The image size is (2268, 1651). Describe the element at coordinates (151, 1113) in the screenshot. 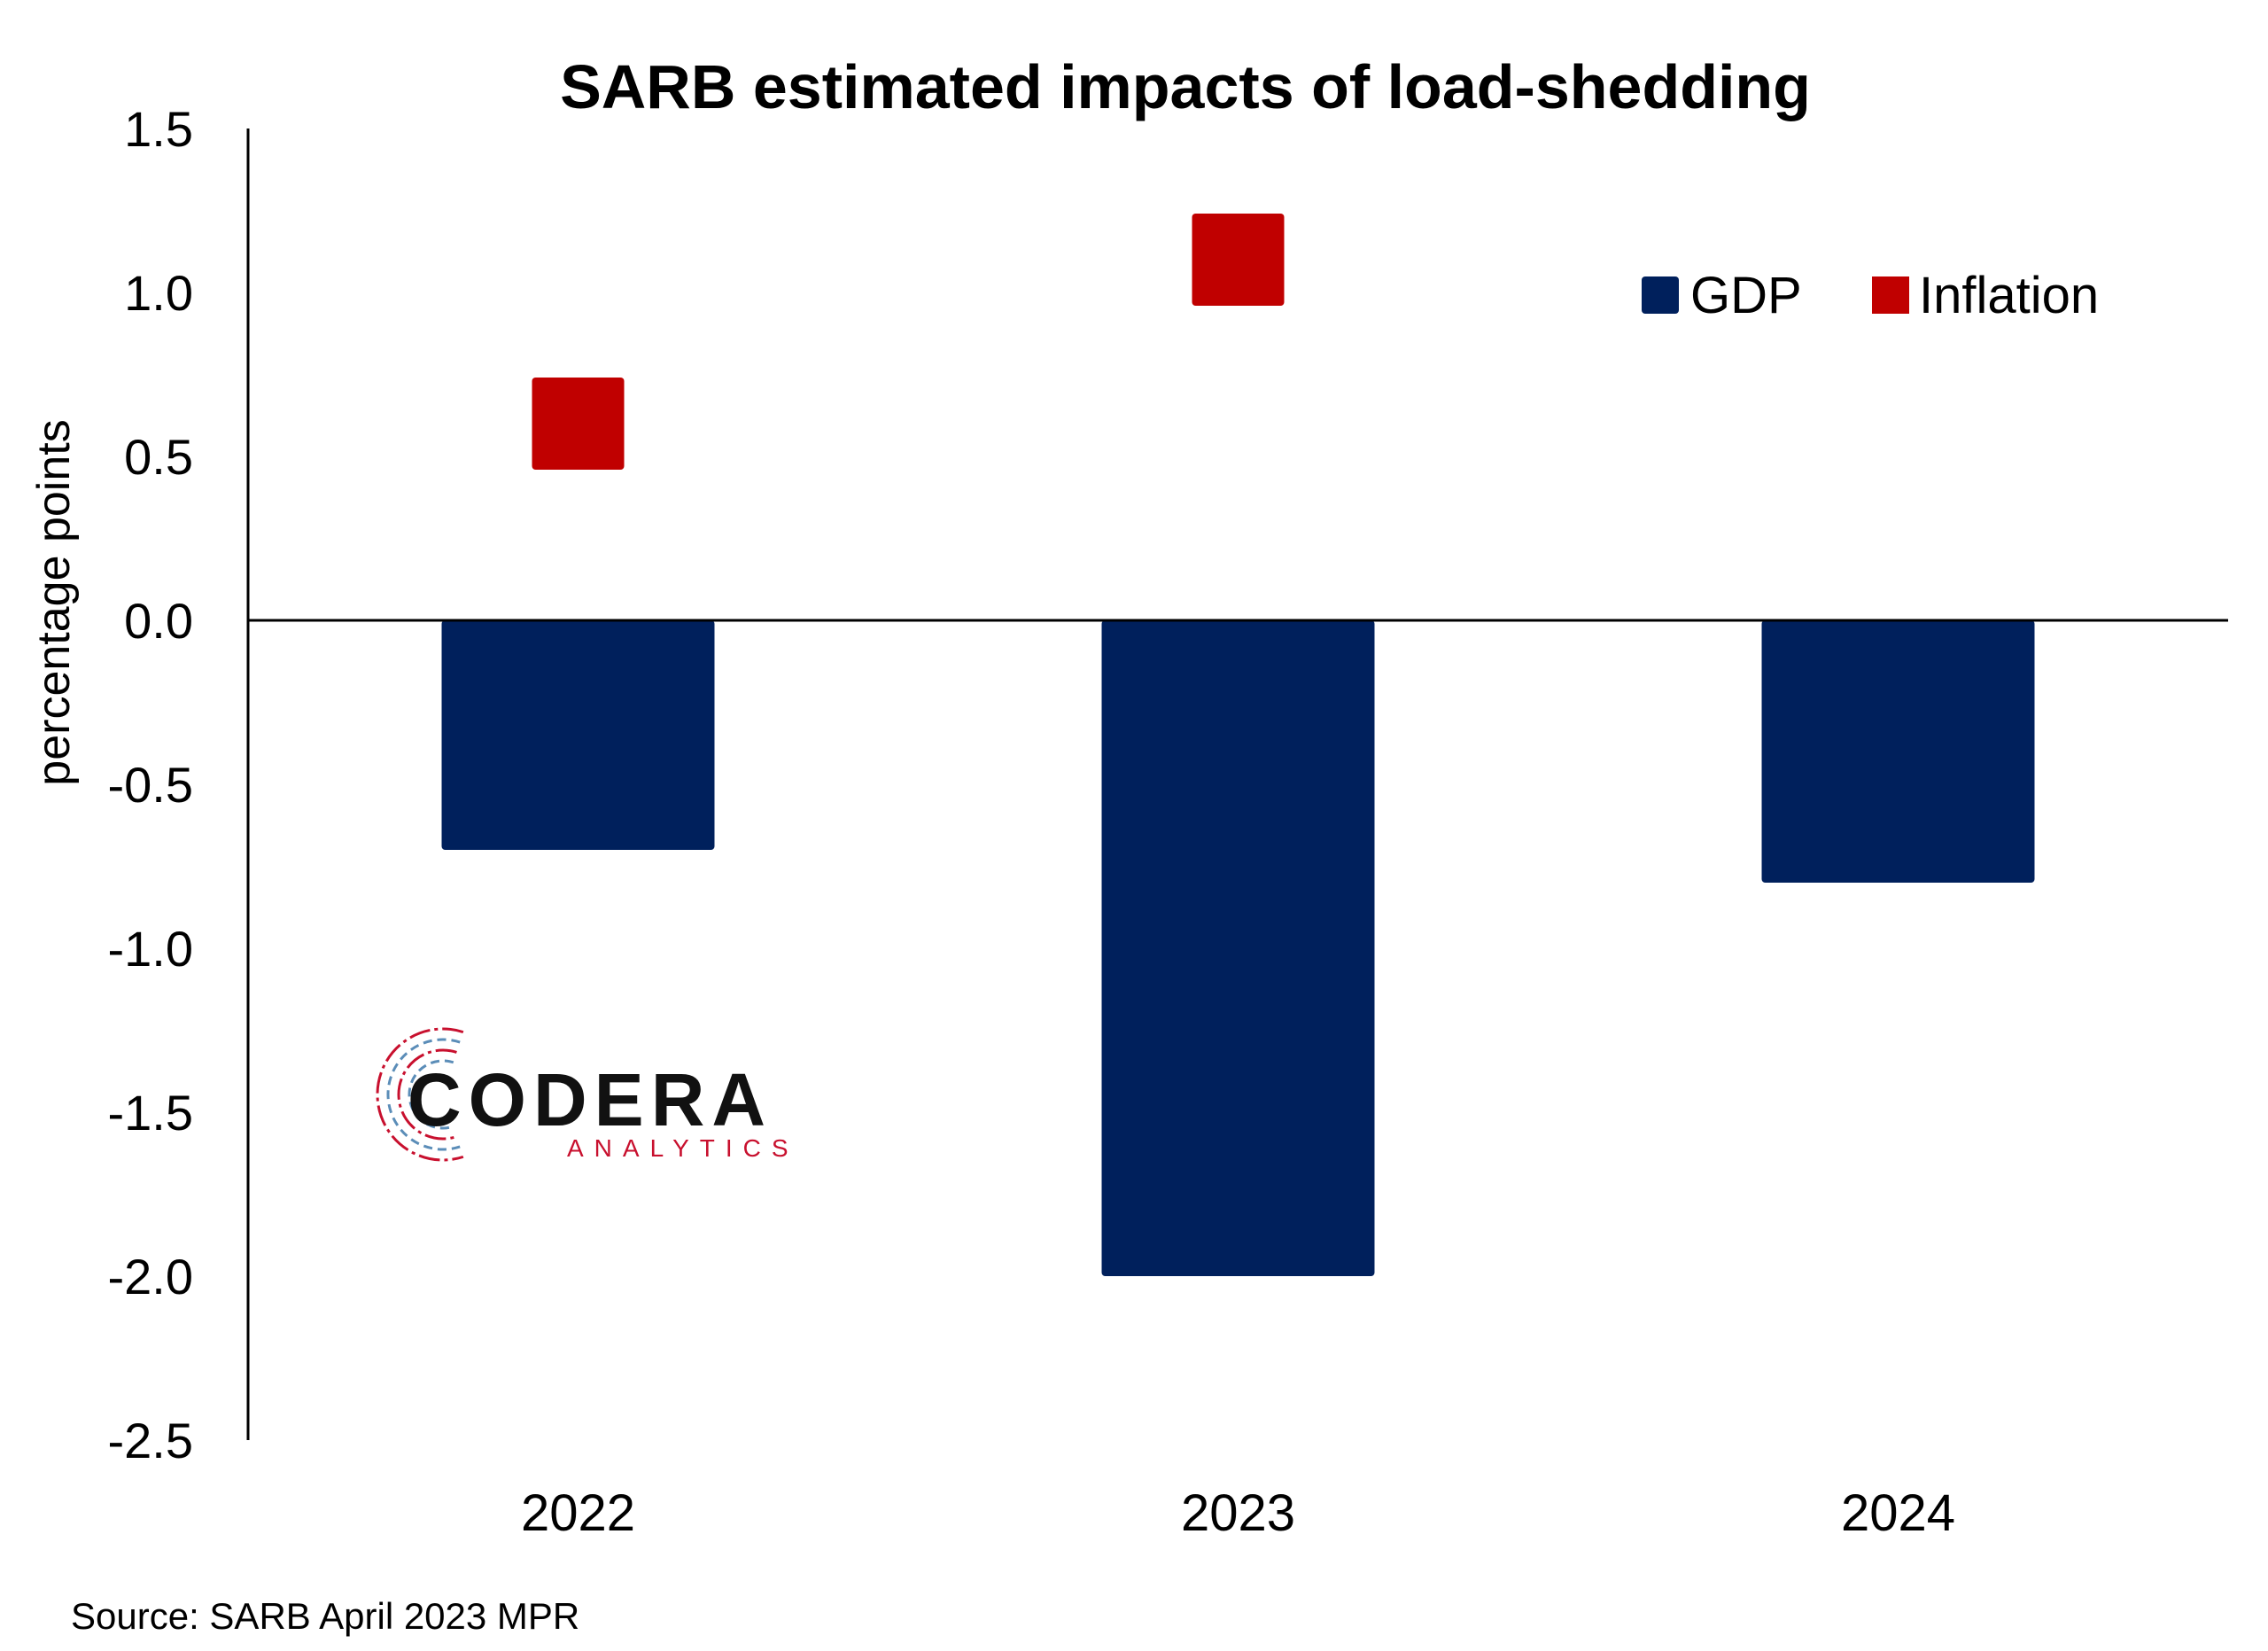

I see `y-tick-label: -1.5` at that location.